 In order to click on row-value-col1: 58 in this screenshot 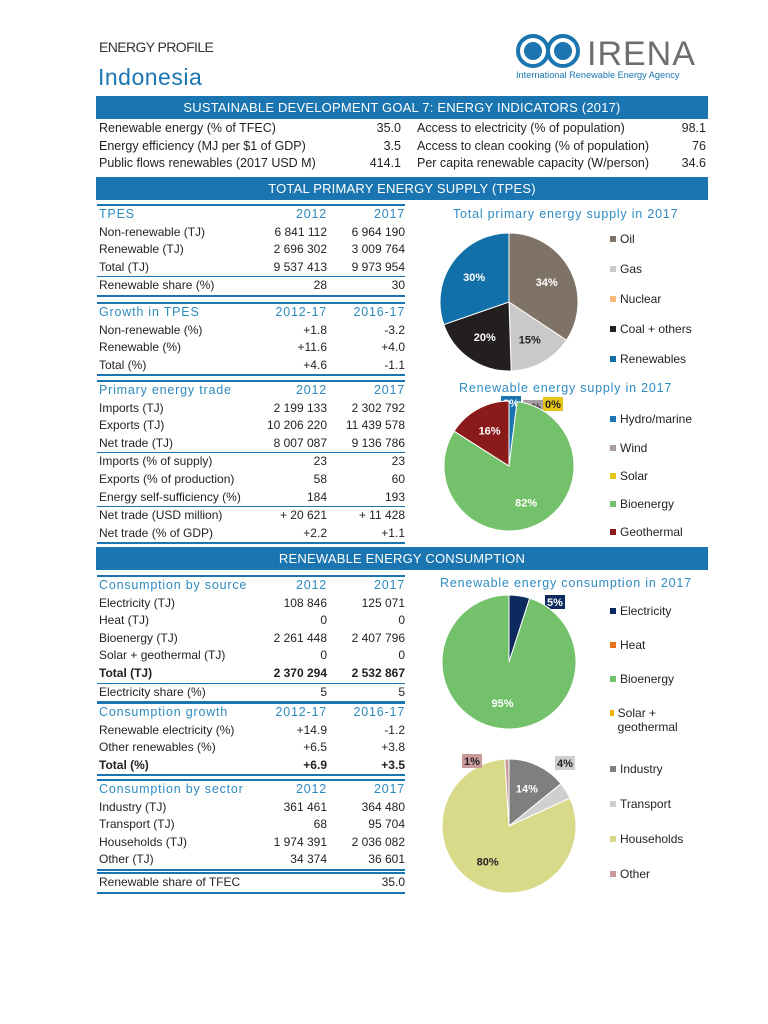, I will do `click(320, 478)`.